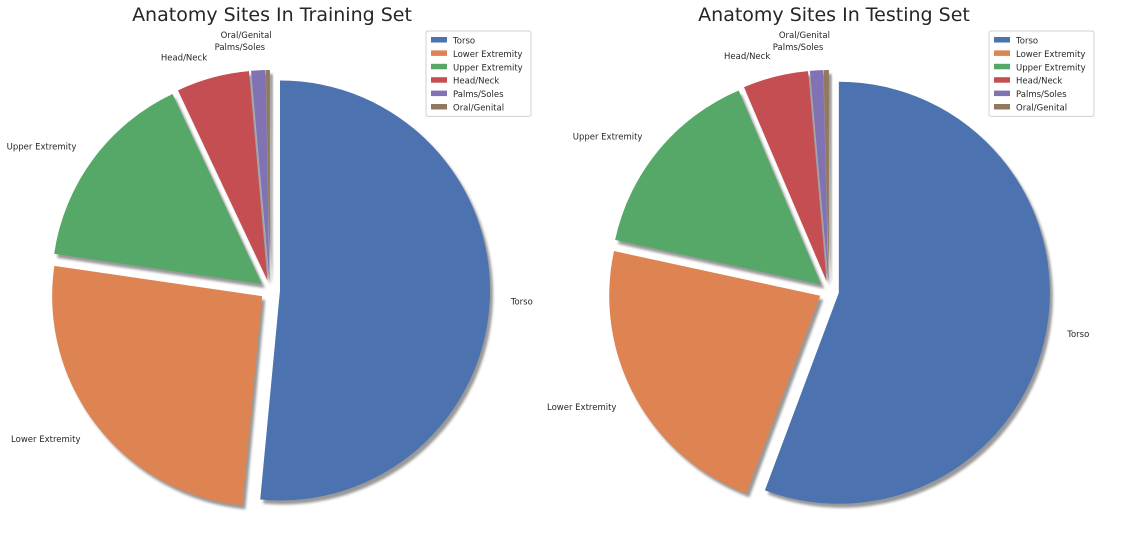  Describe the element at coordinates (272, 15) in the screenshot. I see `chart-title: Anatomy Sites In Training Set` at that location.